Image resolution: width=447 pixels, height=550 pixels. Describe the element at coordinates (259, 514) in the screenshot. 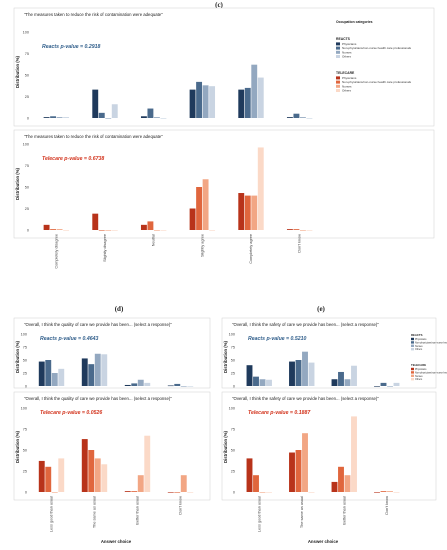

I see `x-tick-label: Less good than usual` at that location.